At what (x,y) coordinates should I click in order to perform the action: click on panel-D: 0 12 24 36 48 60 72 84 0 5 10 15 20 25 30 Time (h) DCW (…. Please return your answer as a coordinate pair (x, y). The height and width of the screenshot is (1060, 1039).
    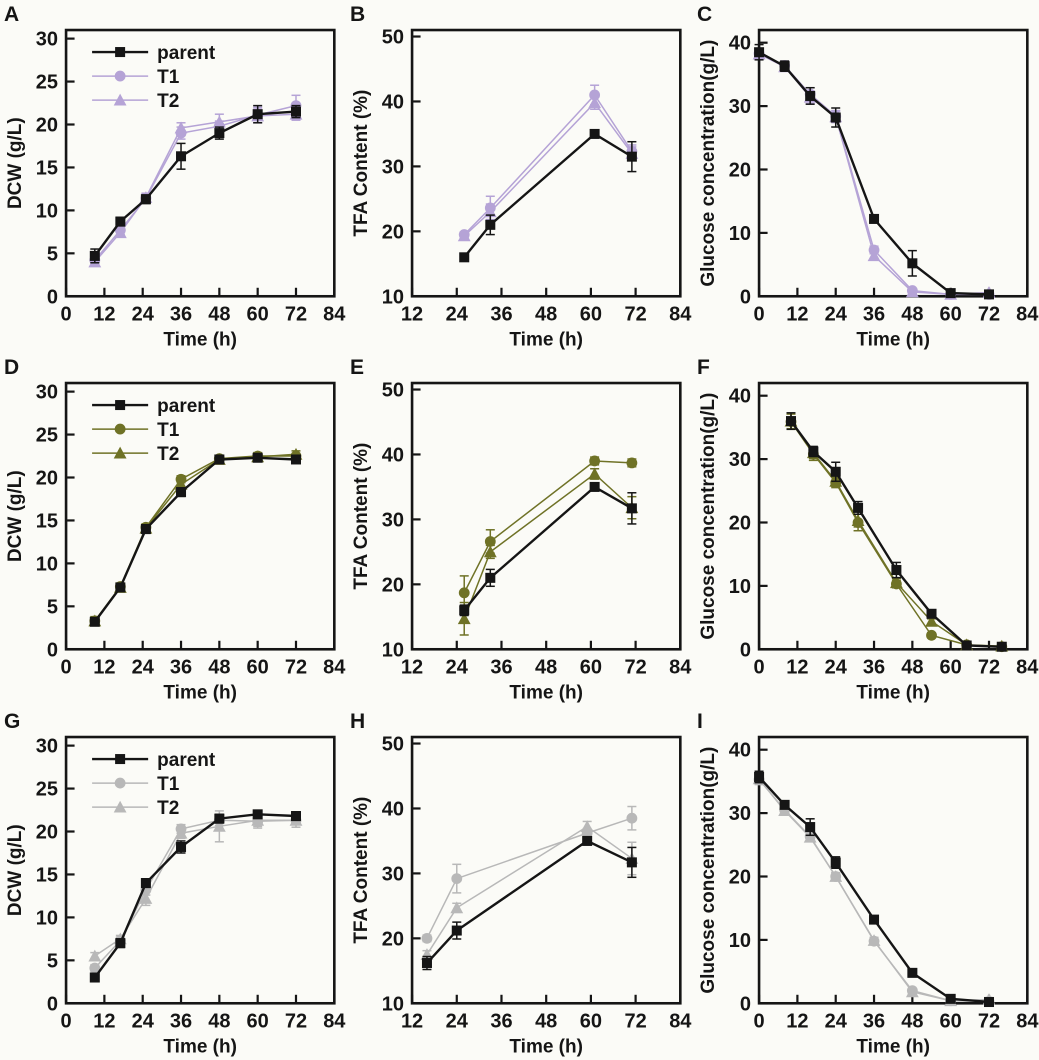
    Looking at the image, I should click on (173, 529).